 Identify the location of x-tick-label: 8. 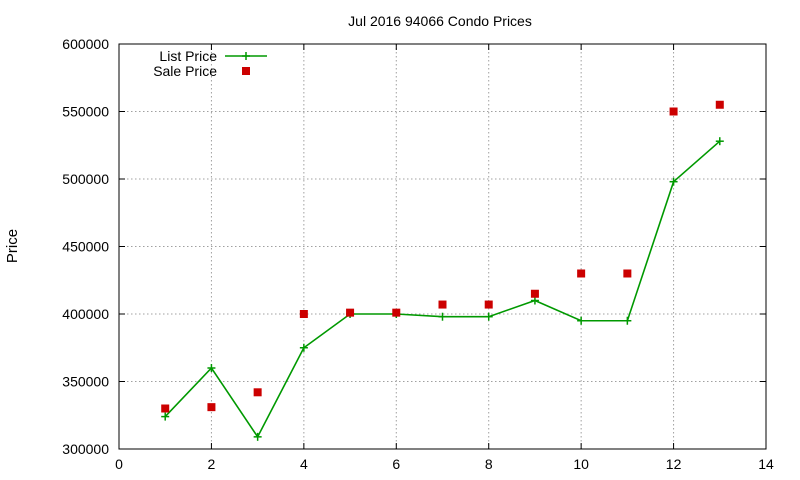
(489, 464).